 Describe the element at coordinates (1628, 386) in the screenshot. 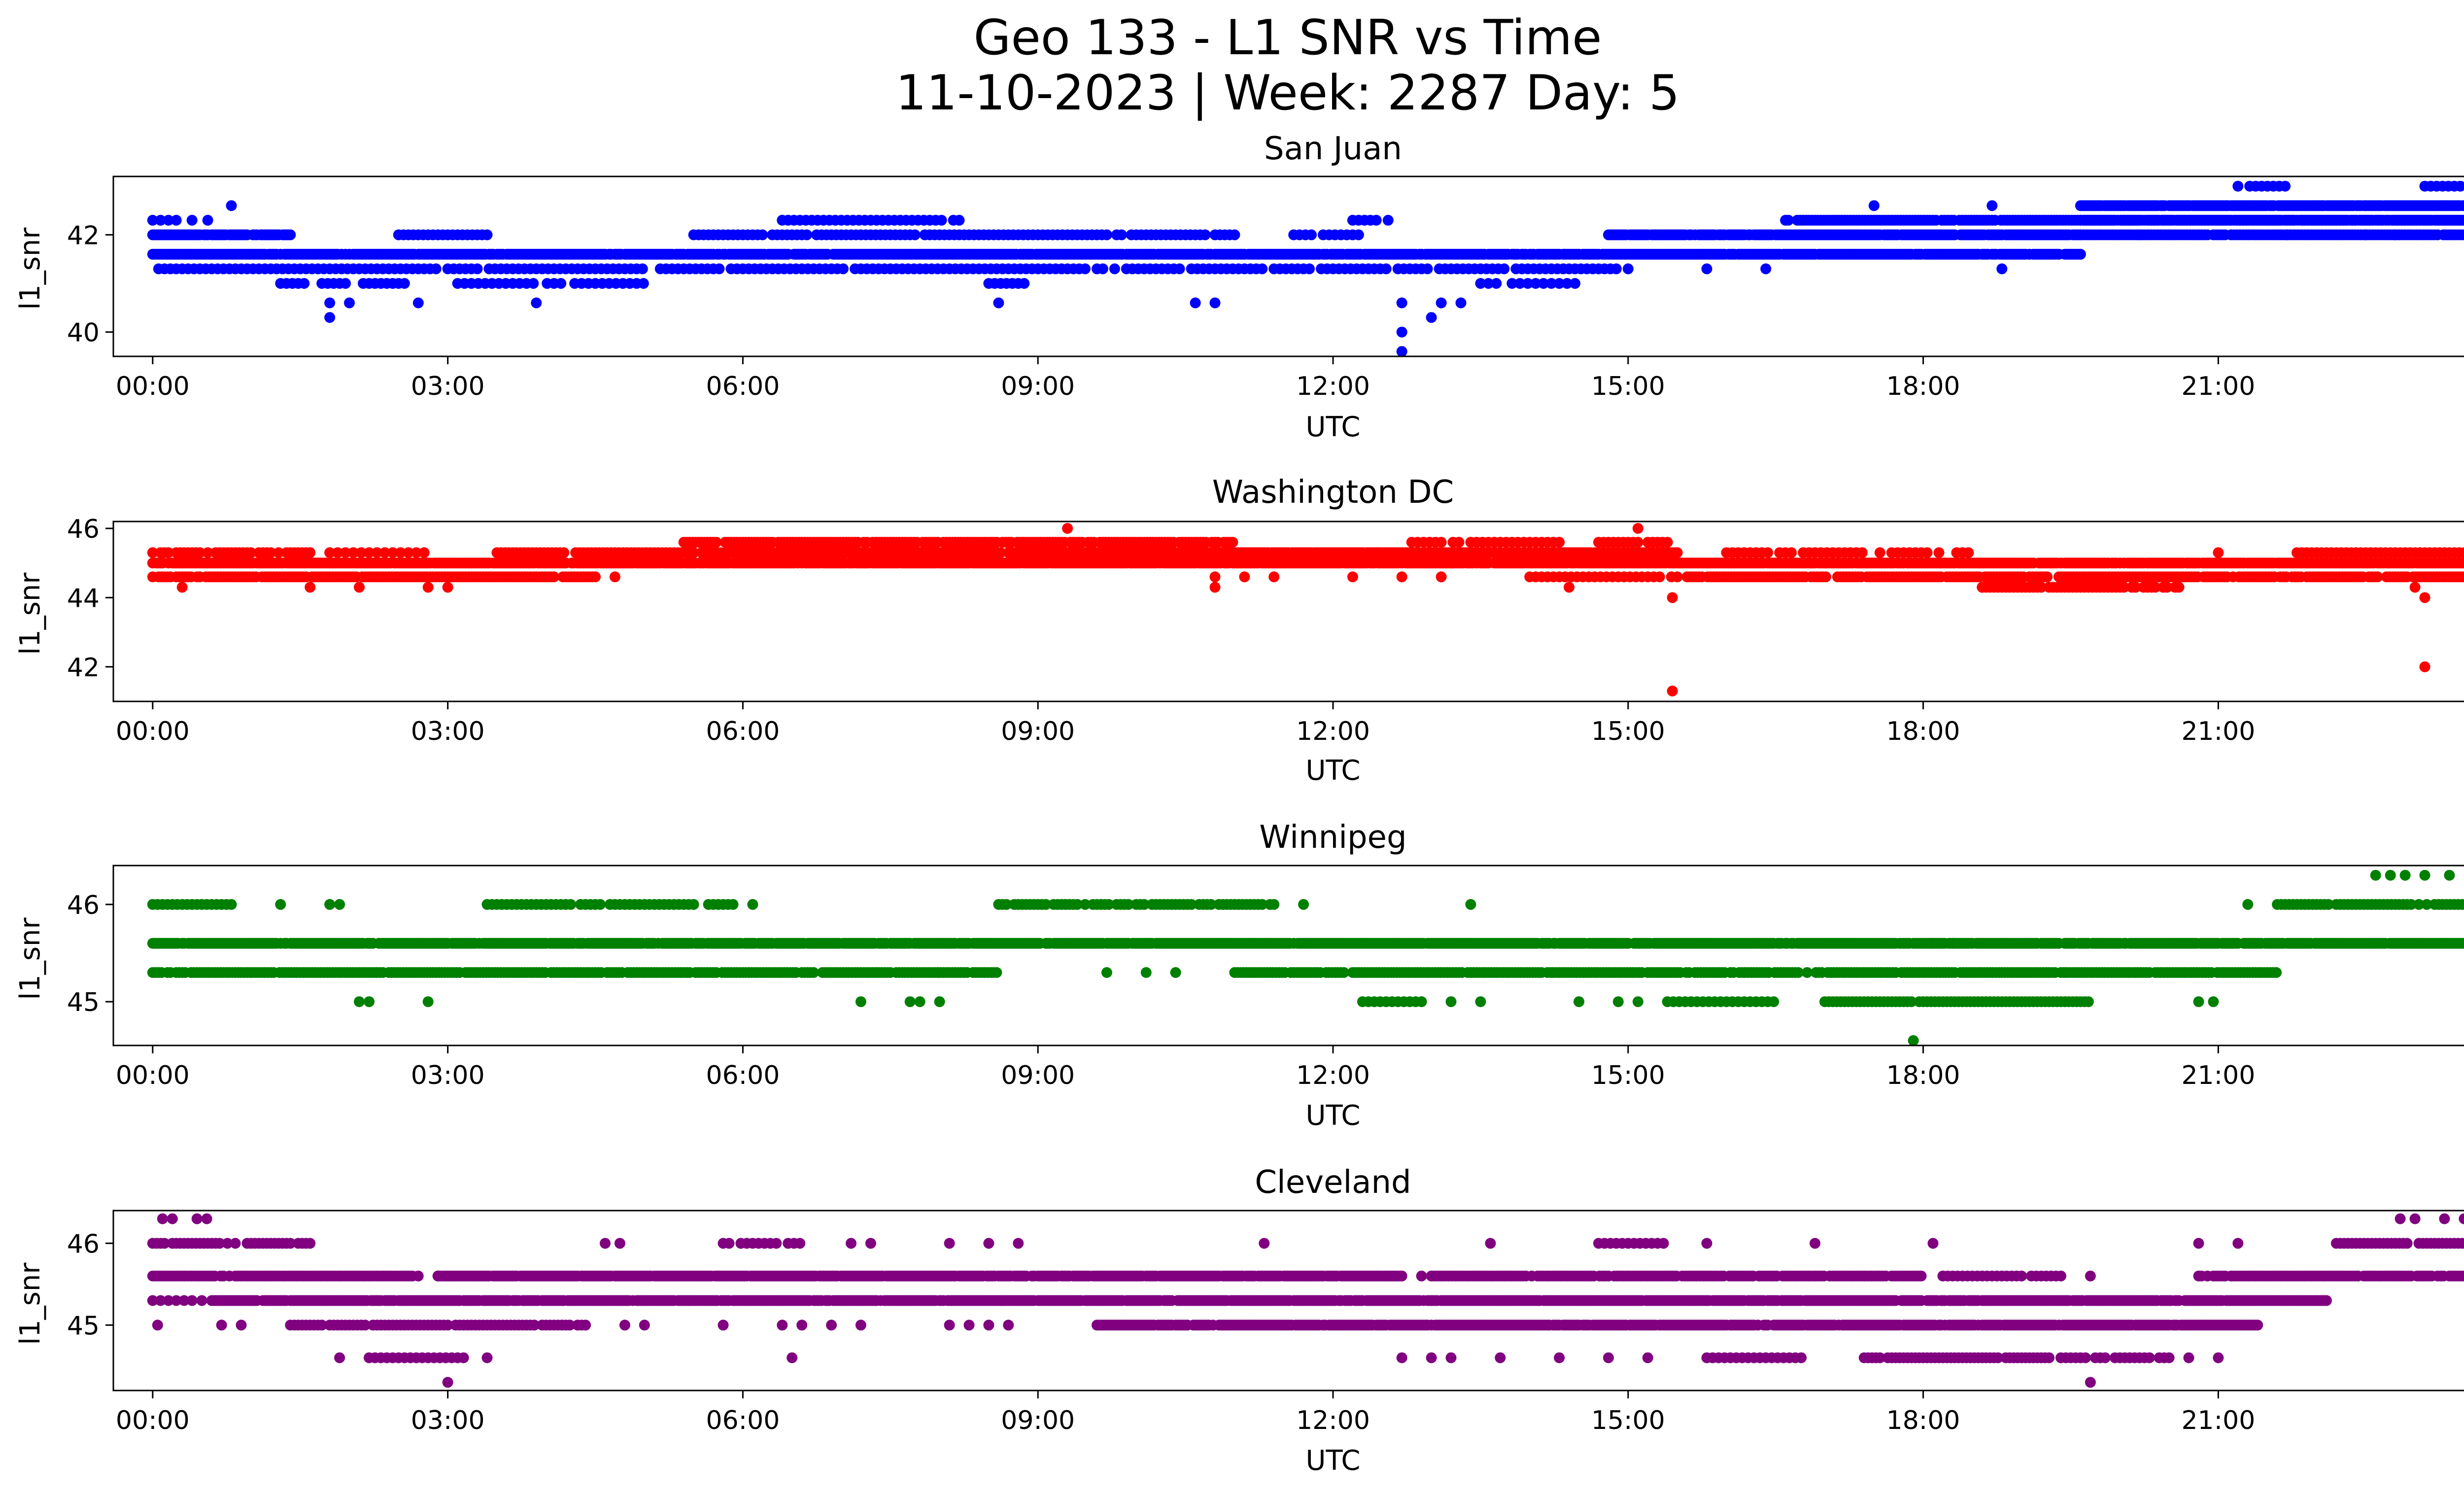

I see `x-tick-label: 15:00` at that location.